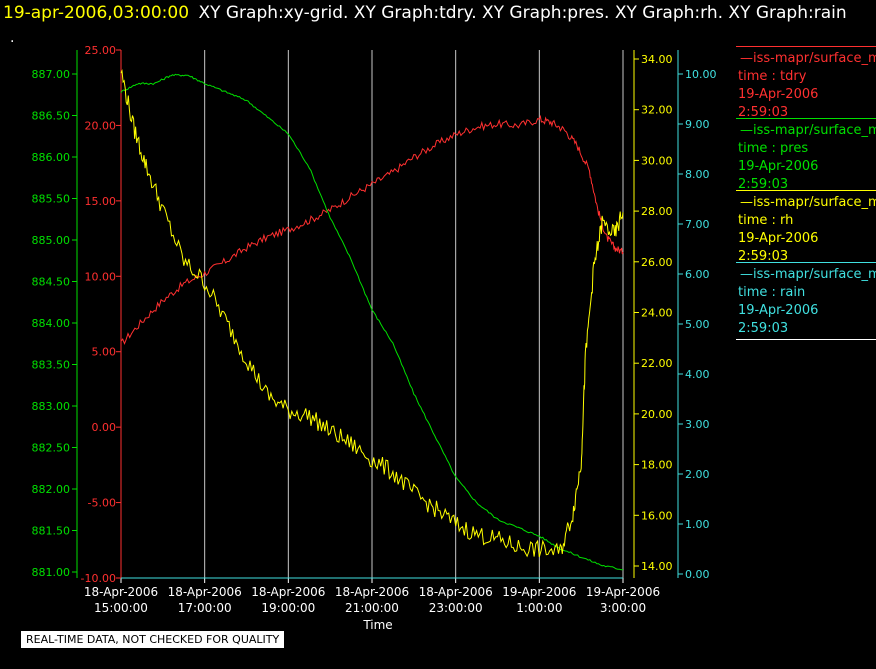  Describe the element at coordinates (657, 465) in the screenshot. I see `rh-tick-label-8: 18.00` at that location.